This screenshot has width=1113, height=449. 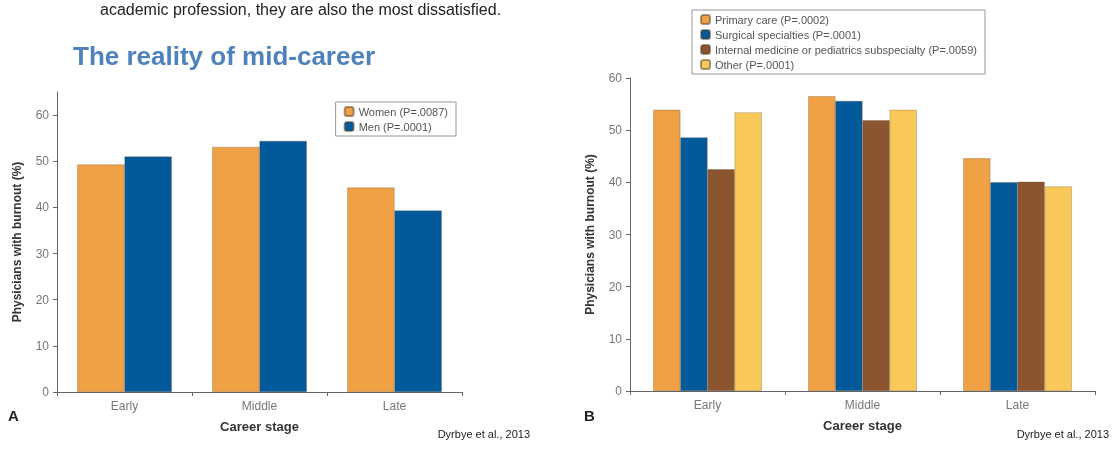 I want to click on legend-label: Women (P=.0087), so click(x=403, y=111).